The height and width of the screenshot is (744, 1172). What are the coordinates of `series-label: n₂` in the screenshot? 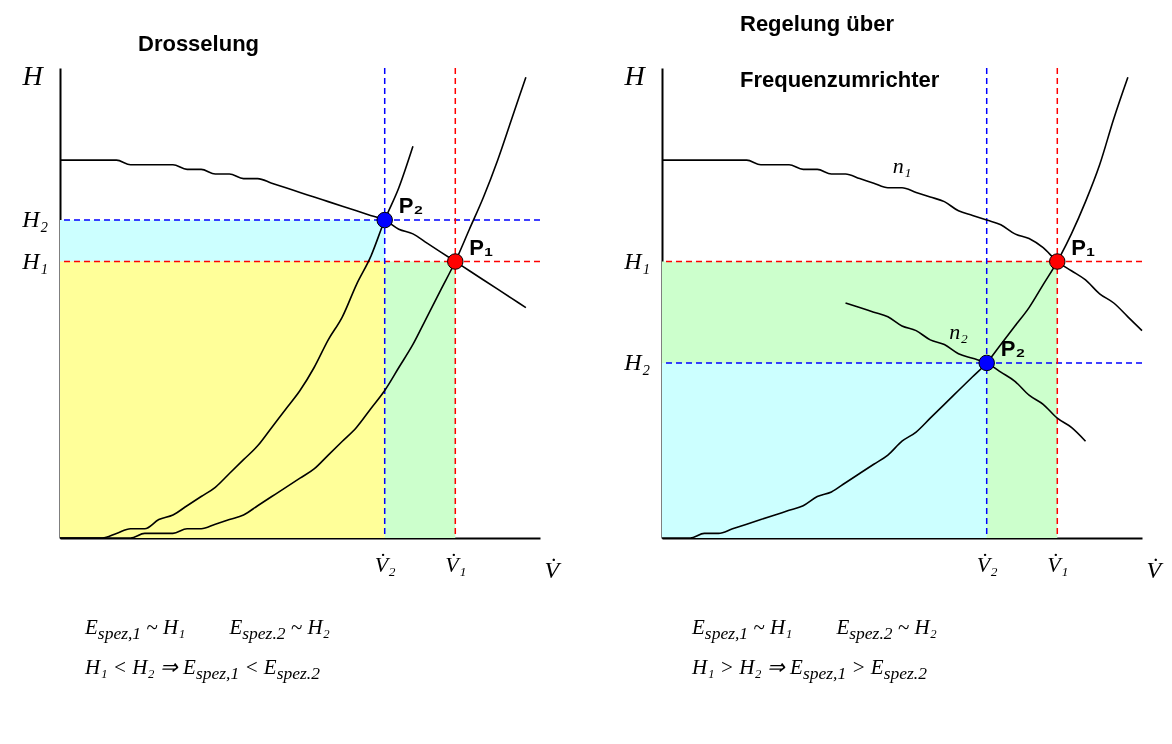 It's located at (959, 331).